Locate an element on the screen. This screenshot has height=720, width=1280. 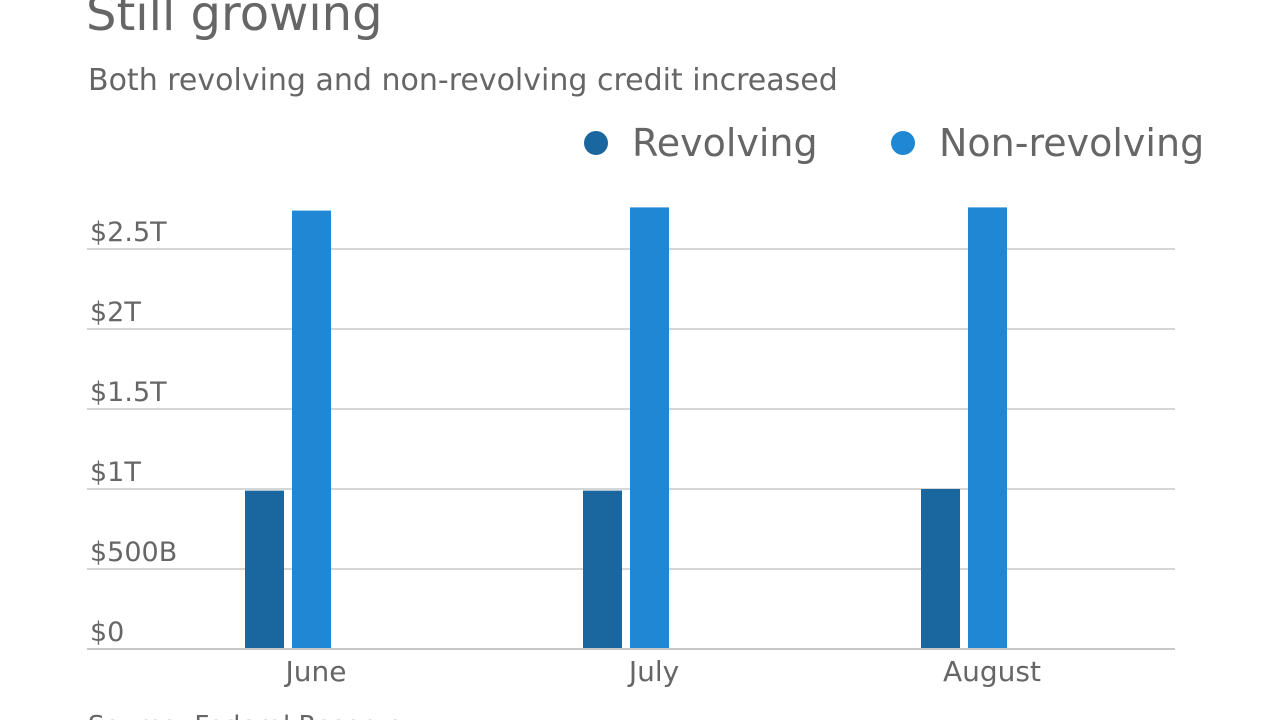
x-tick-label: August is located at coordinates (992, 671).